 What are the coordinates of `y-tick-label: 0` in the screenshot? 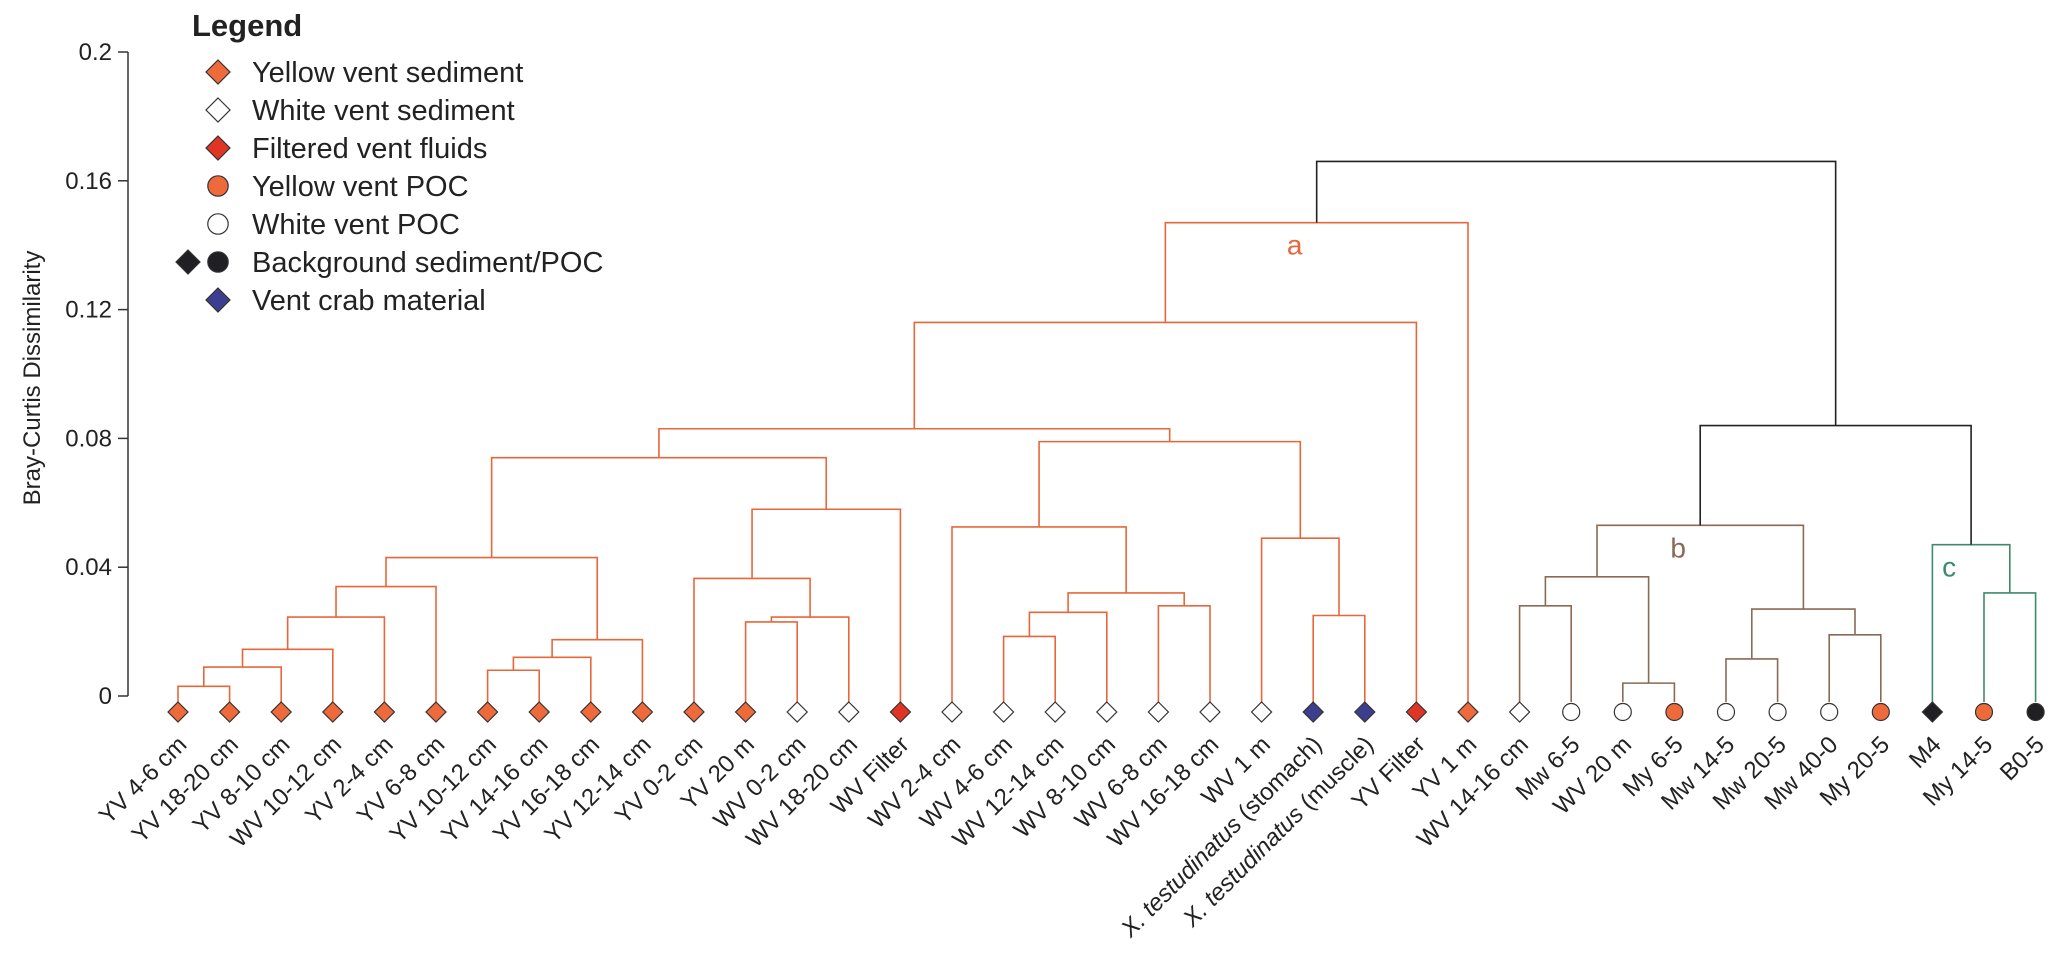 It's located at (105, 696).